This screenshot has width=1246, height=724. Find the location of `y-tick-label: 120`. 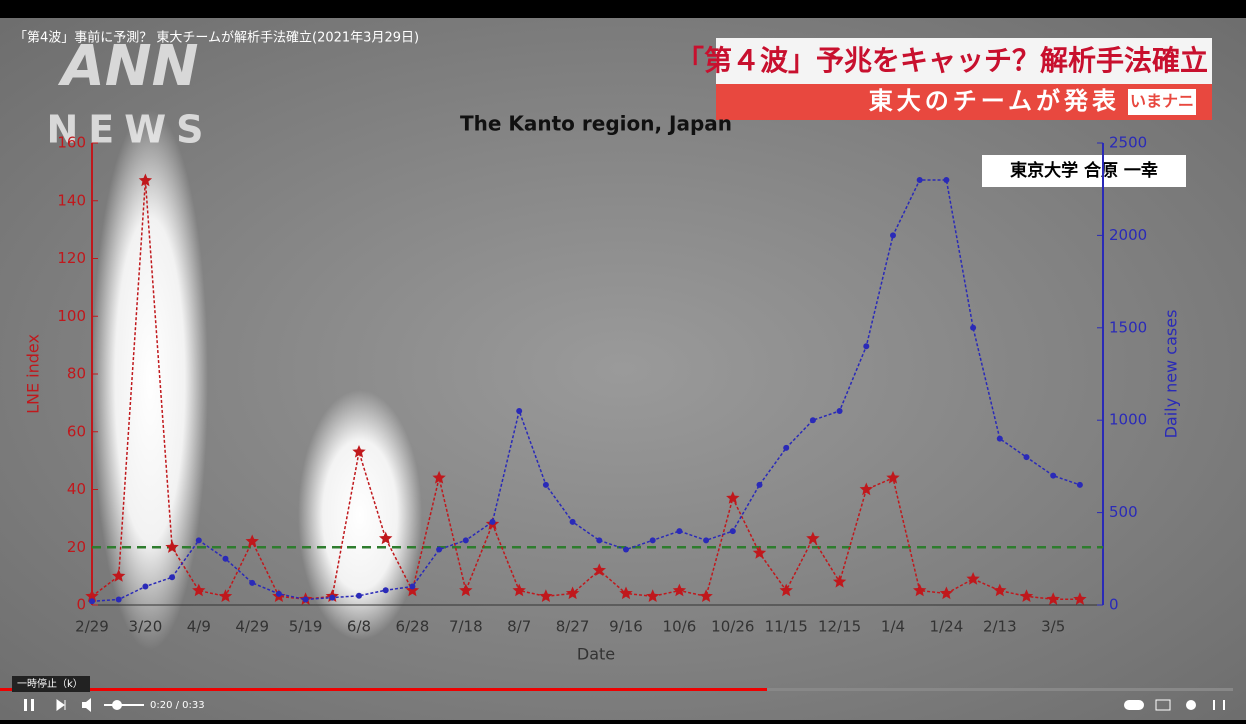

y-tick-label: 120 is located at coordinates (71, 258).